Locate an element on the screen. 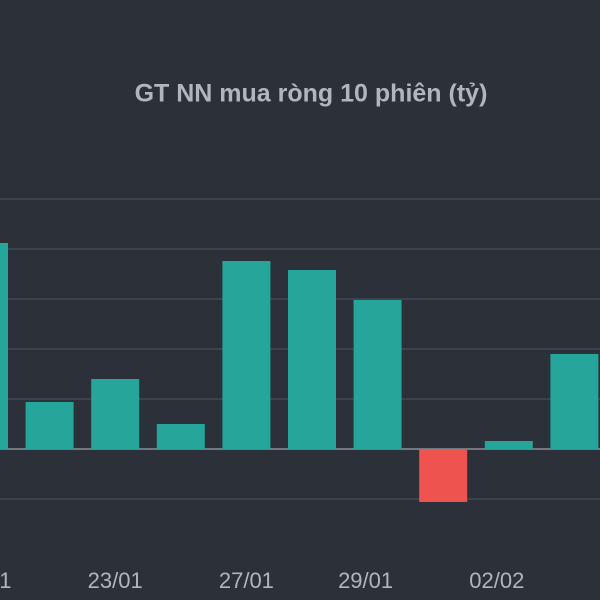  x-tick-label: 21/01 is located at coordinates (6, 580).